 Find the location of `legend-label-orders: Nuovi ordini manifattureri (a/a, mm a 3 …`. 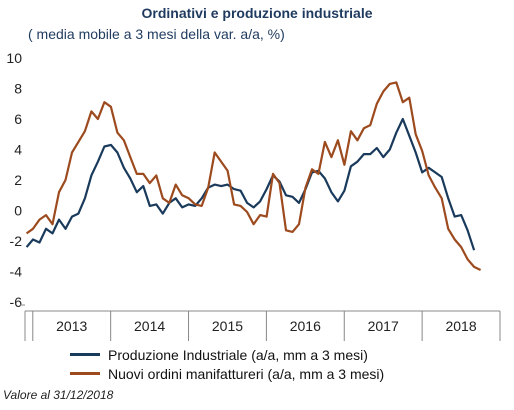

legend-label-orders: Nuovi ordini manifattureri (a/a, mm a 3 … is located at coordinates (246, 373).